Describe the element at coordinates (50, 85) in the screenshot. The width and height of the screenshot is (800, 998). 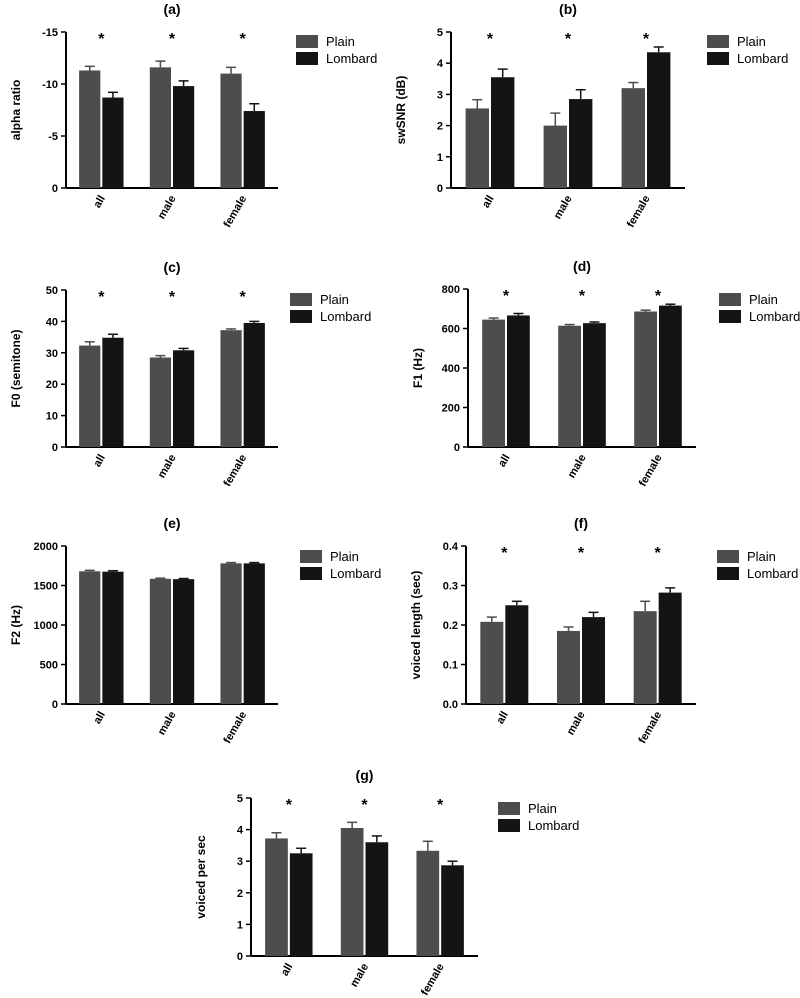
I see `y-tick-label: -10` at that location.